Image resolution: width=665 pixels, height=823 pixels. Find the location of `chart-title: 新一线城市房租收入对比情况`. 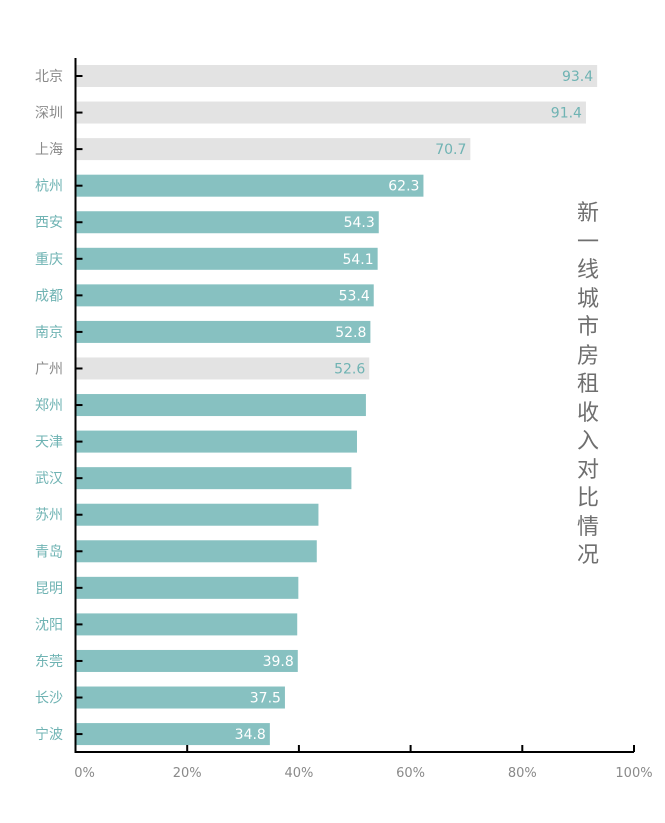

chart-title: 新一线城市房租收入对比情况 is located at coordinates (587, 384).